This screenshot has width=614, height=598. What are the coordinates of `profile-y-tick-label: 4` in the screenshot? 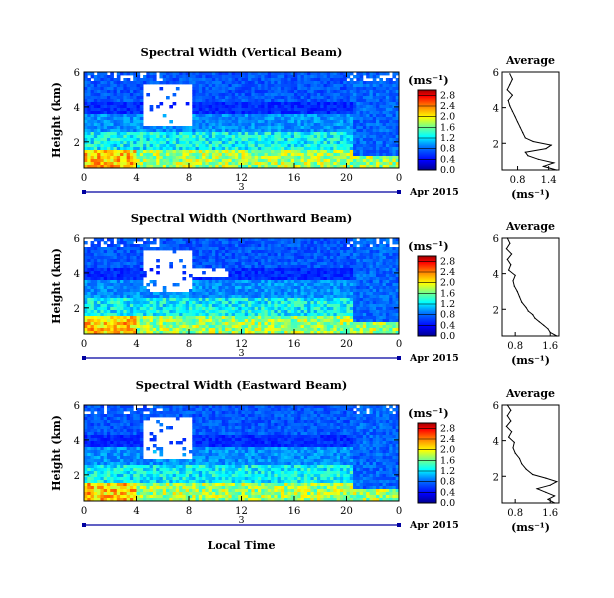 It's located at (496, 109).